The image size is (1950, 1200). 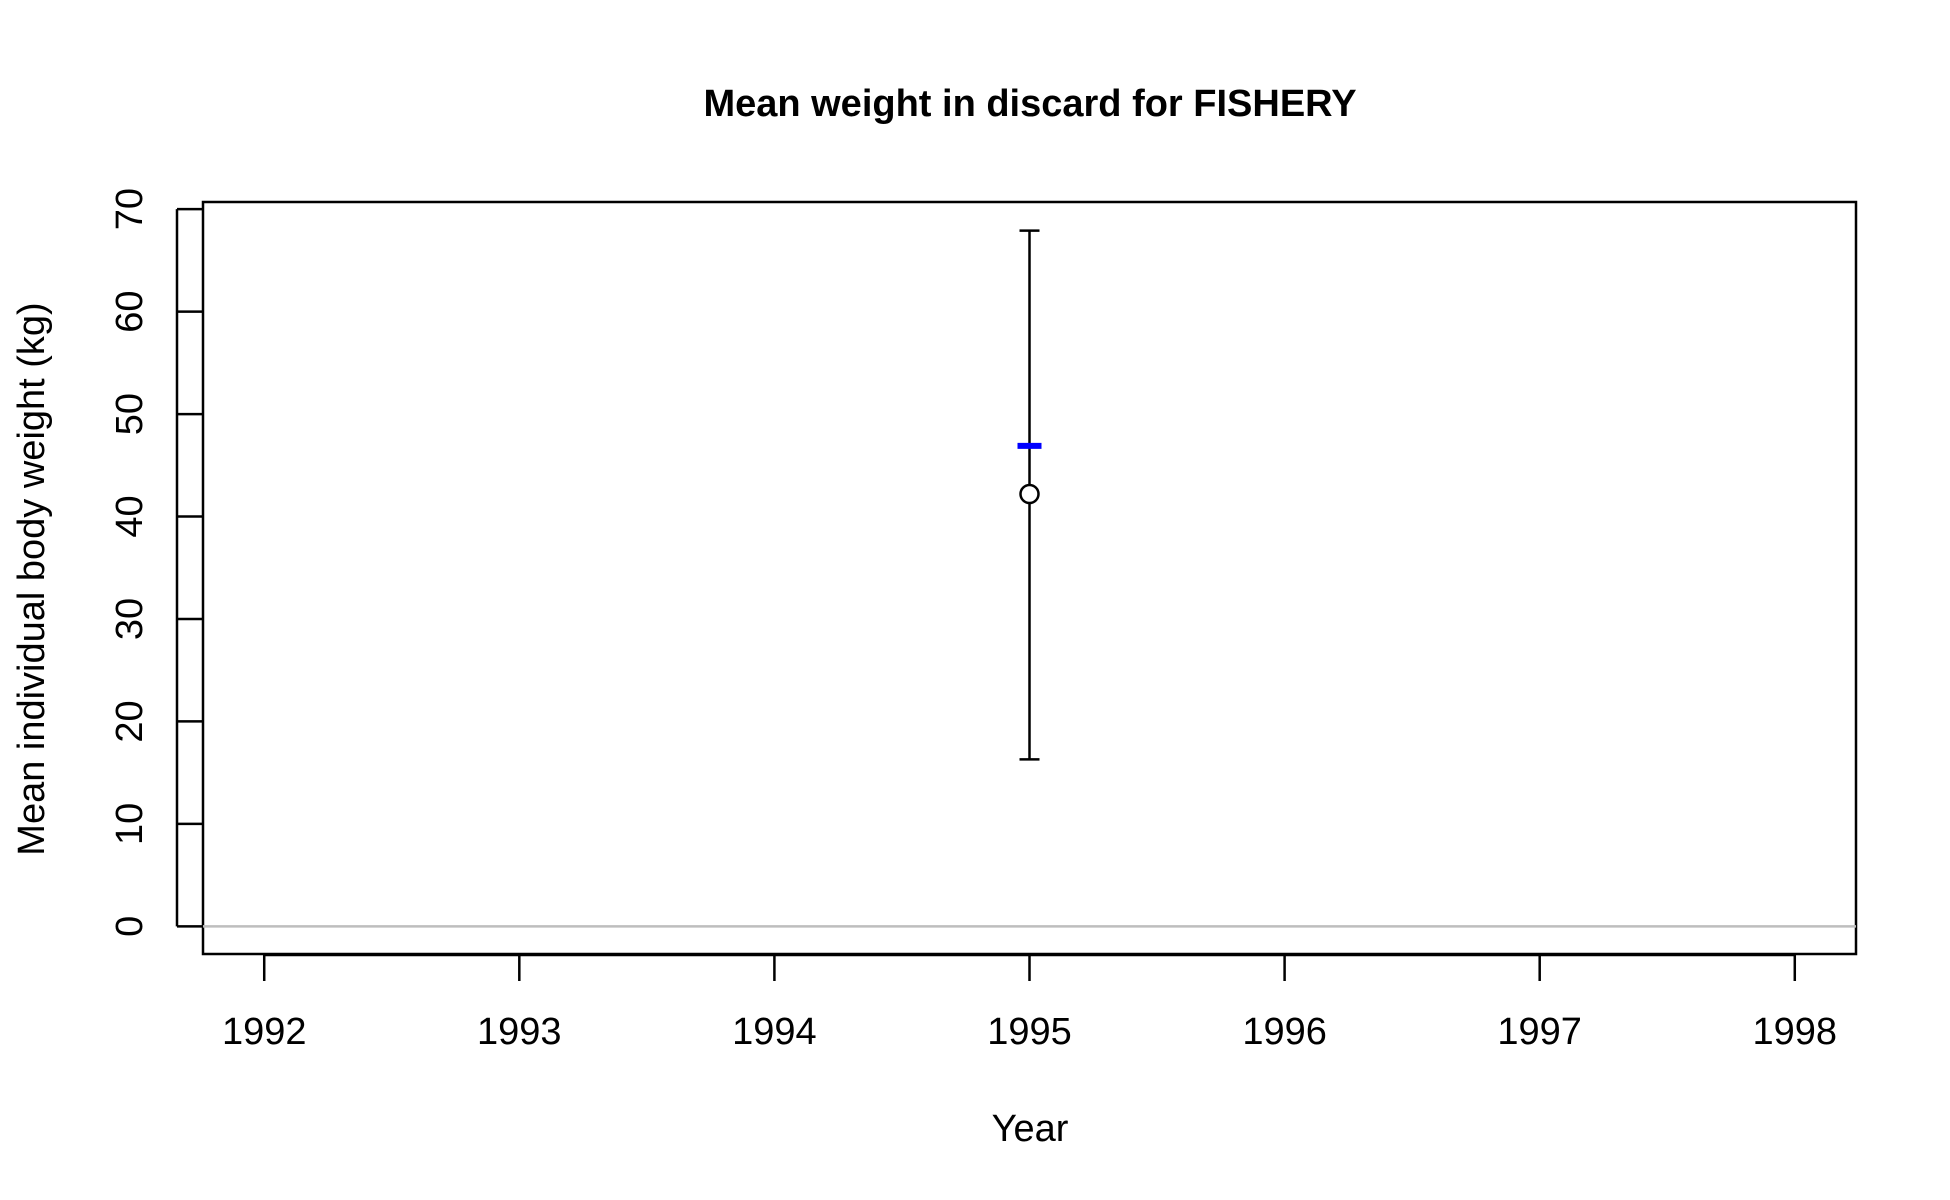 What do you see at coordinates (519, 1032) in the screenshot?
I see `x-tick-label: 1993` at bounding box center [519, 1032].